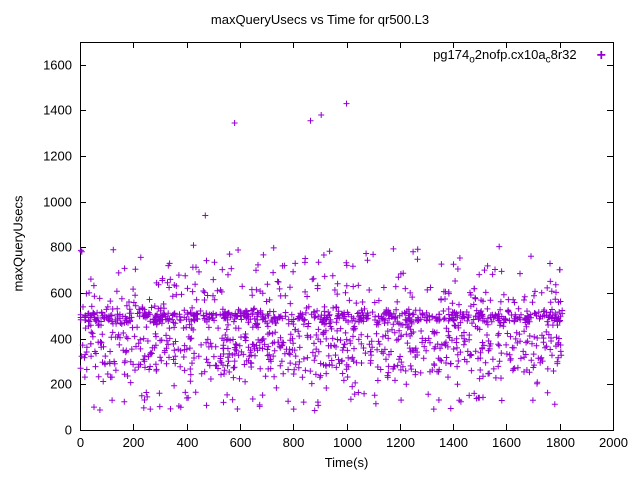  I want to click on x-tick-label: 1200, so click(400, 442).